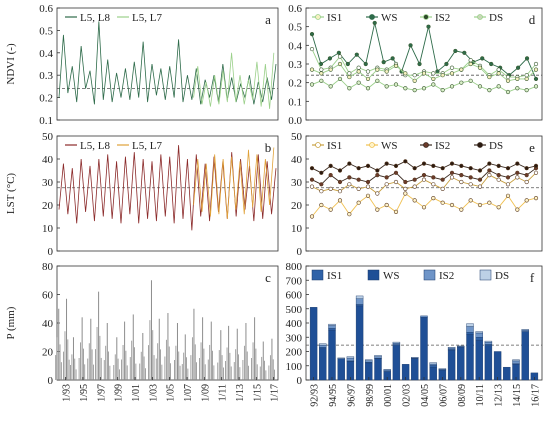  What do you see at coordinates (442, 18) in the screenshot?
I see `legend-label-d: IS2` at bounding box center [442, 18].